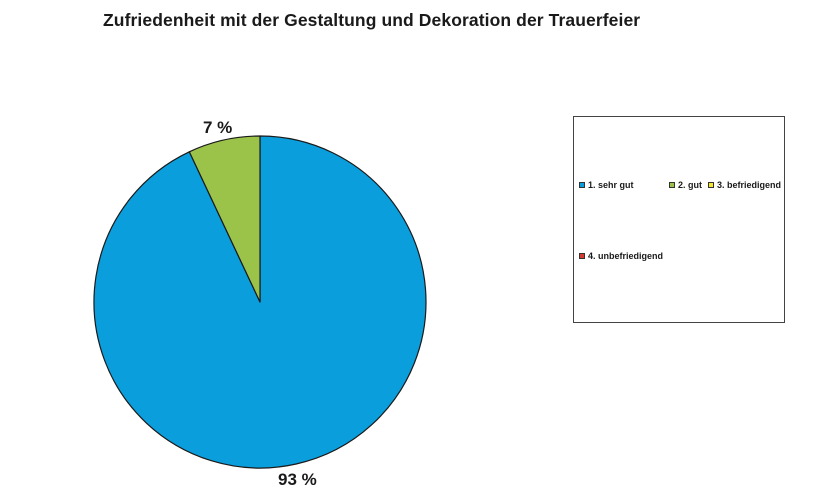 This screenshot has height=493, width=826. Describe the element at coordinates (672, 185) in the screenshot. I see `legend-swatch-gut` at that location.